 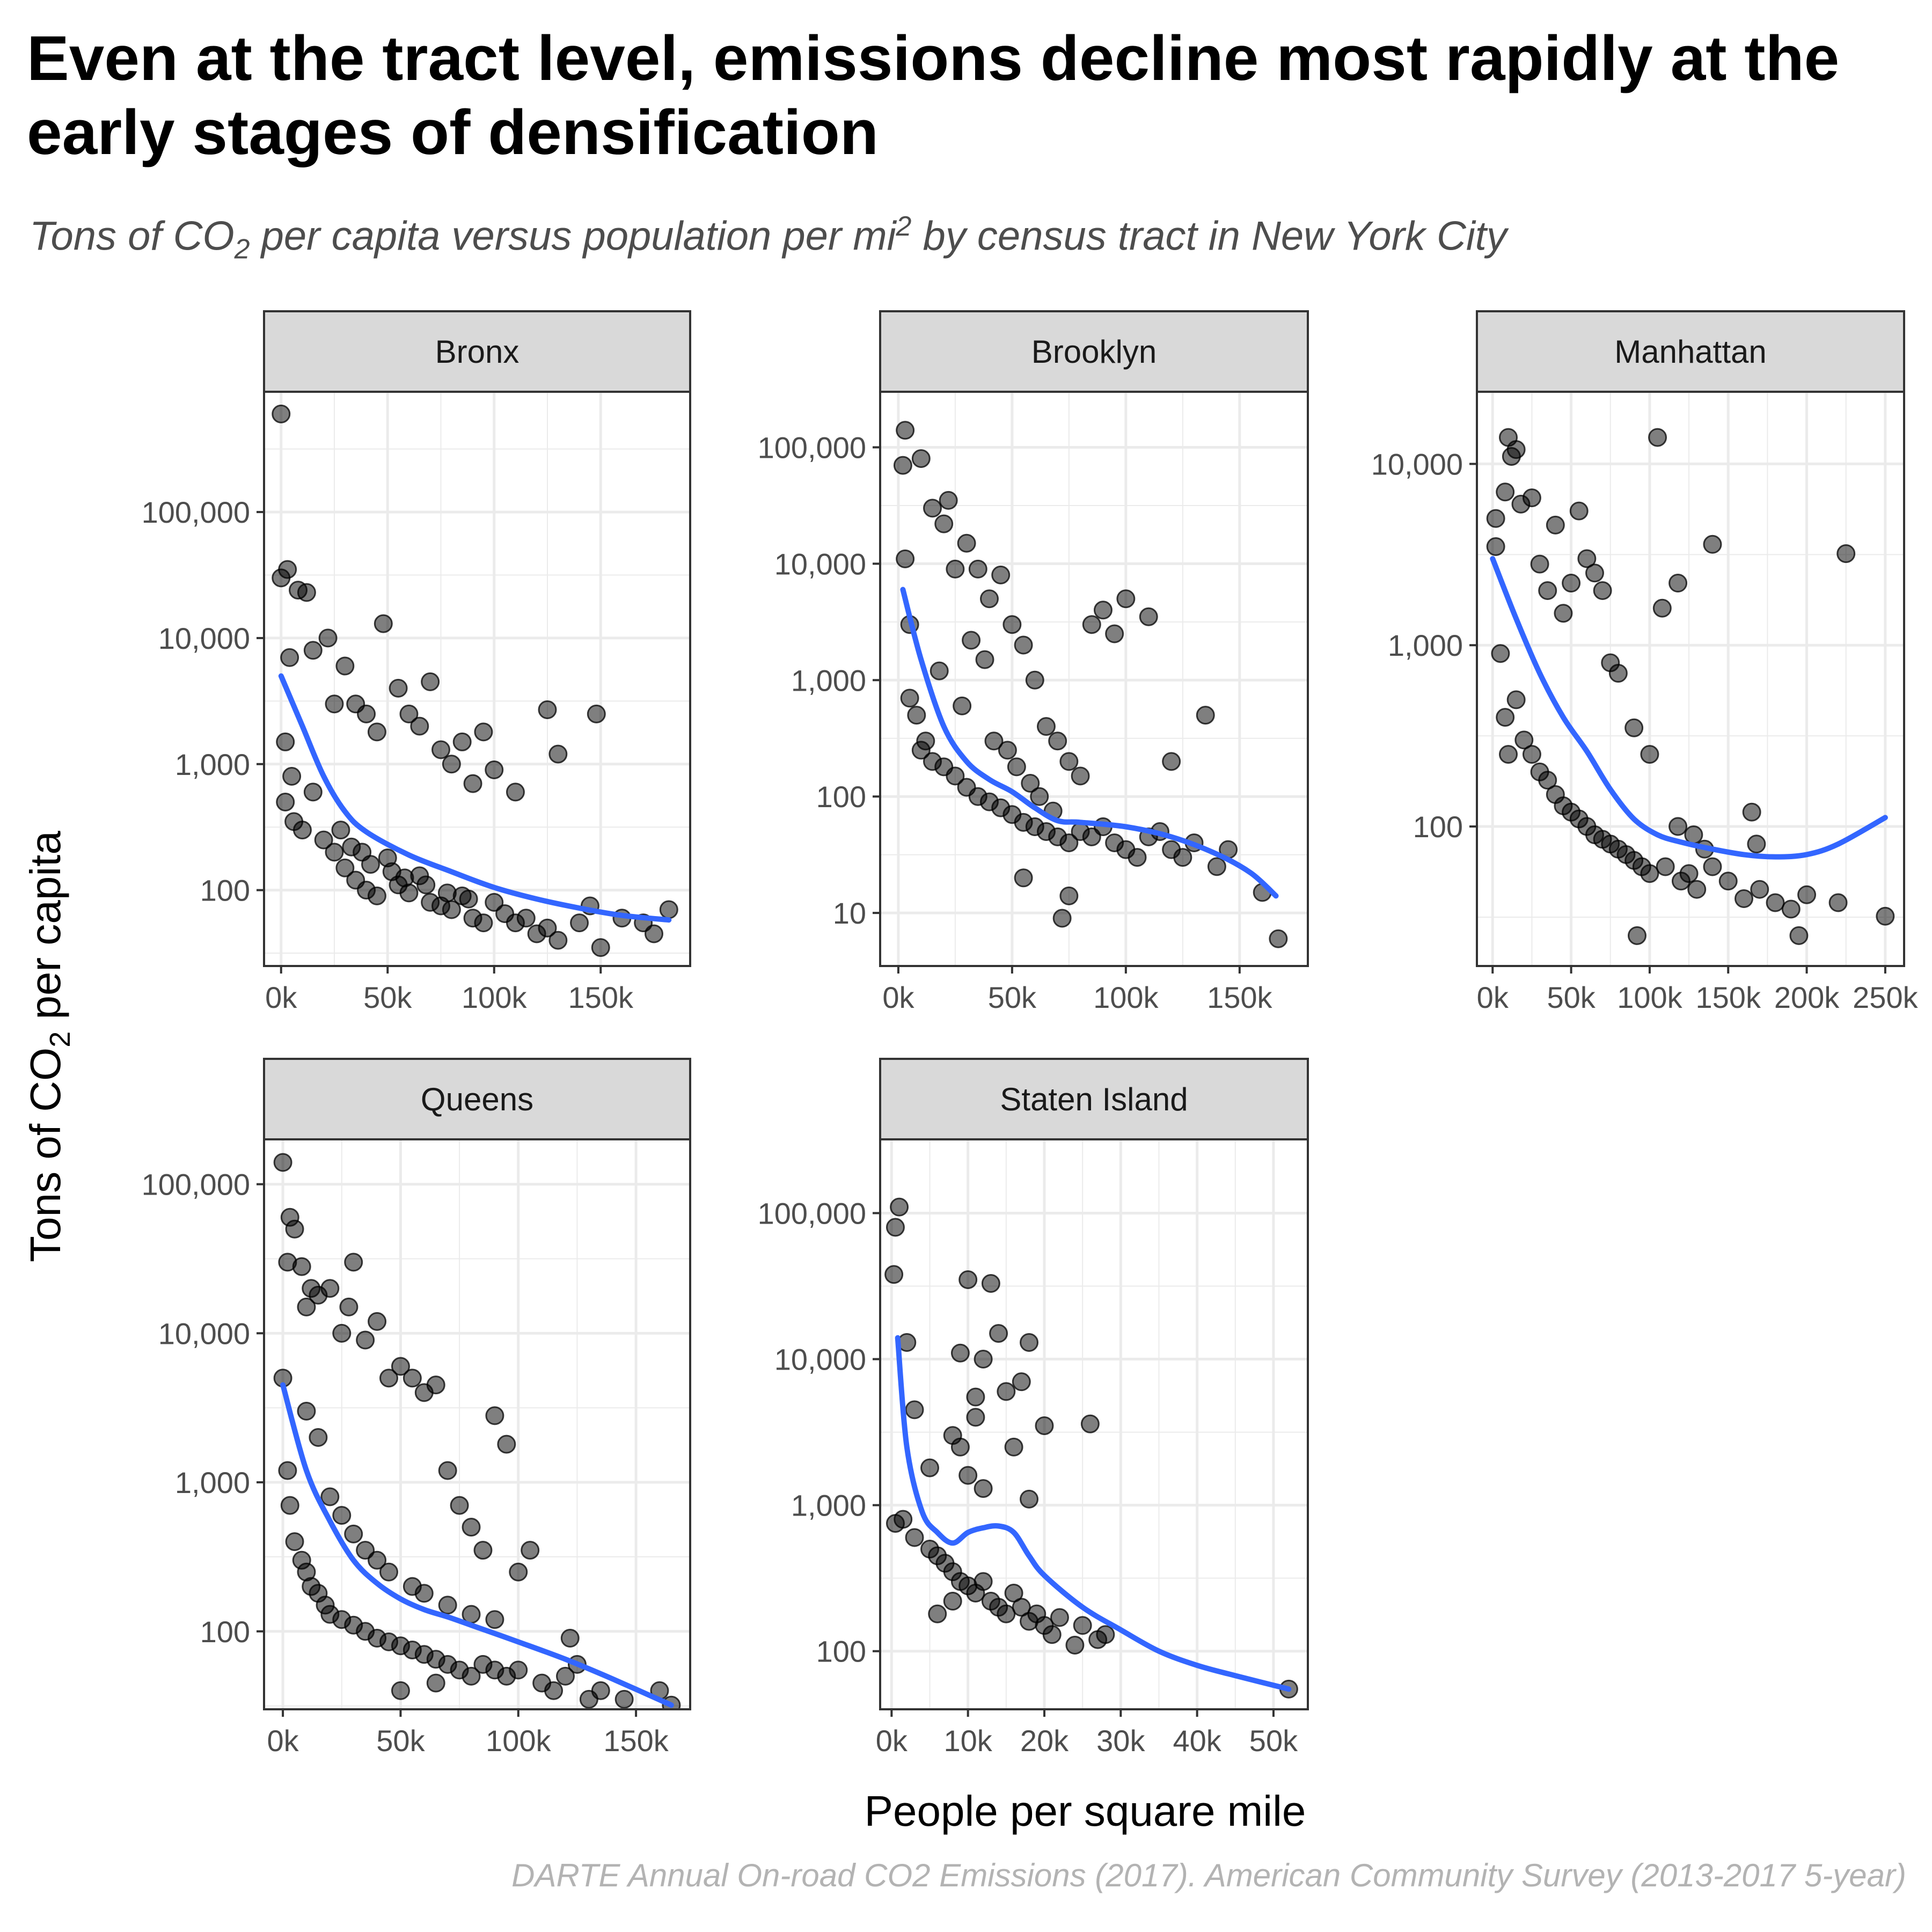 I want to click on x-tick-label: 40k, so click(x=1197, y=1741).